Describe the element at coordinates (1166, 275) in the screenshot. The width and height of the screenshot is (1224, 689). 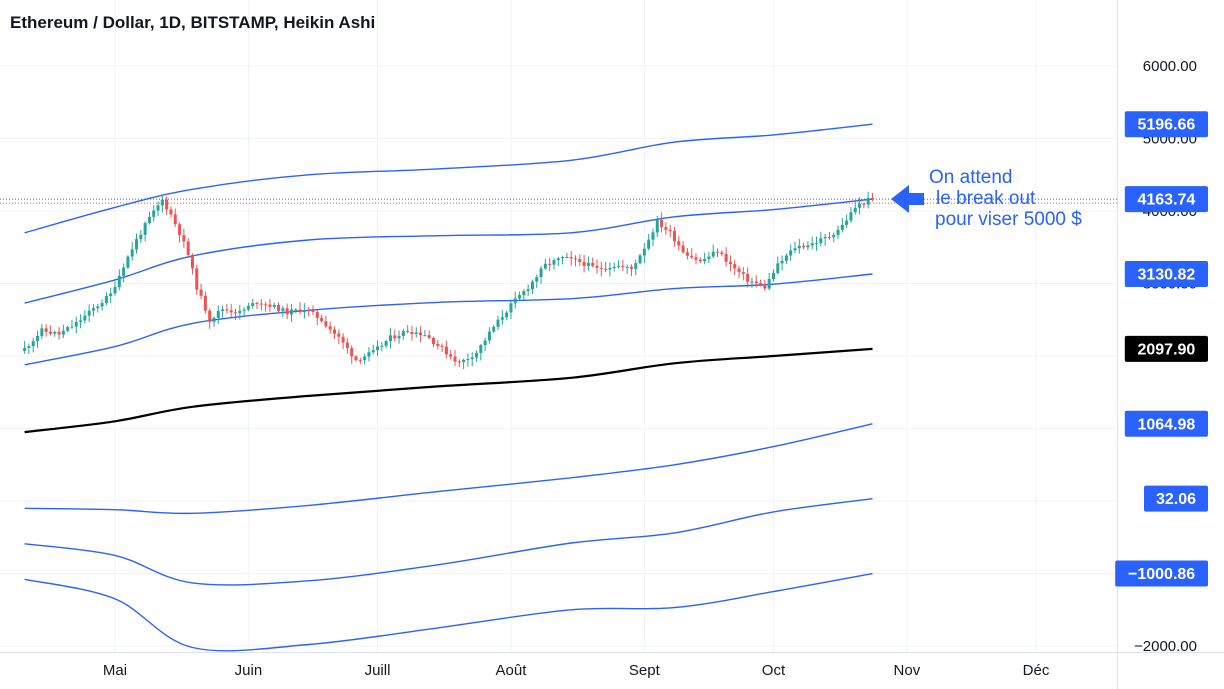
I see `price-badge-label: 3130.82` at that location.